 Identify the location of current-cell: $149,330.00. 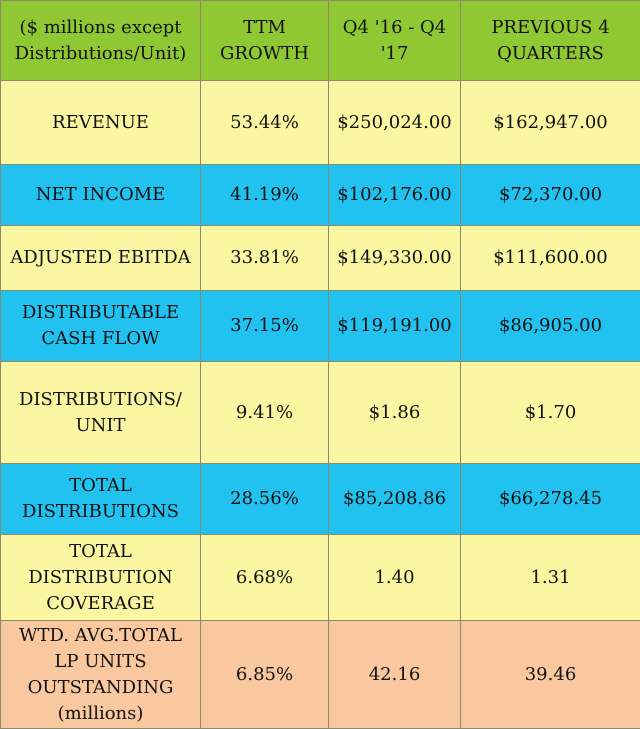
(395, 258).